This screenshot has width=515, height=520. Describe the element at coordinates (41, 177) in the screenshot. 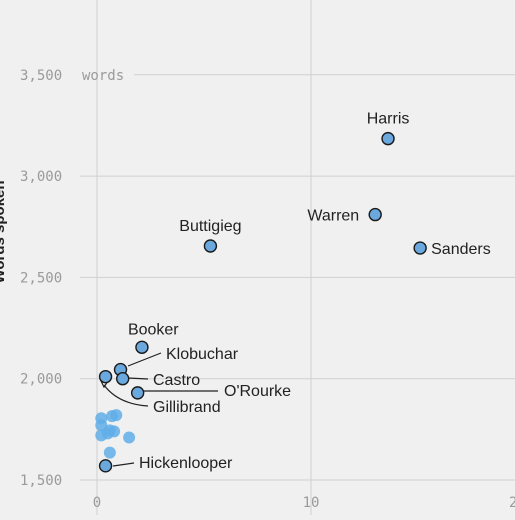

I see `y-tick-label: 3,000` at that location.